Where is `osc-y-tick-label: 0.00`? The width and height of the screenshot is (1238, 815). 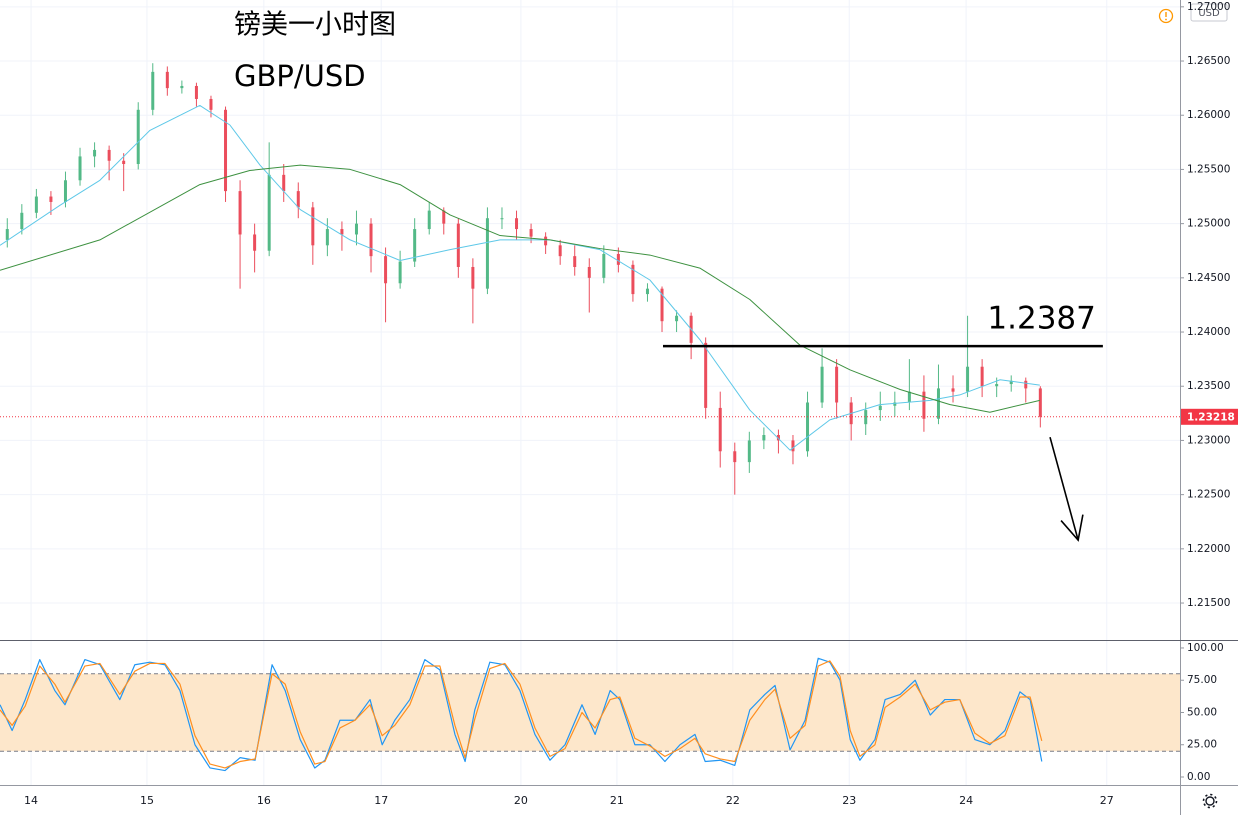
osc-y-tick-label: 0.00 is located at coordinates (1198, 777).